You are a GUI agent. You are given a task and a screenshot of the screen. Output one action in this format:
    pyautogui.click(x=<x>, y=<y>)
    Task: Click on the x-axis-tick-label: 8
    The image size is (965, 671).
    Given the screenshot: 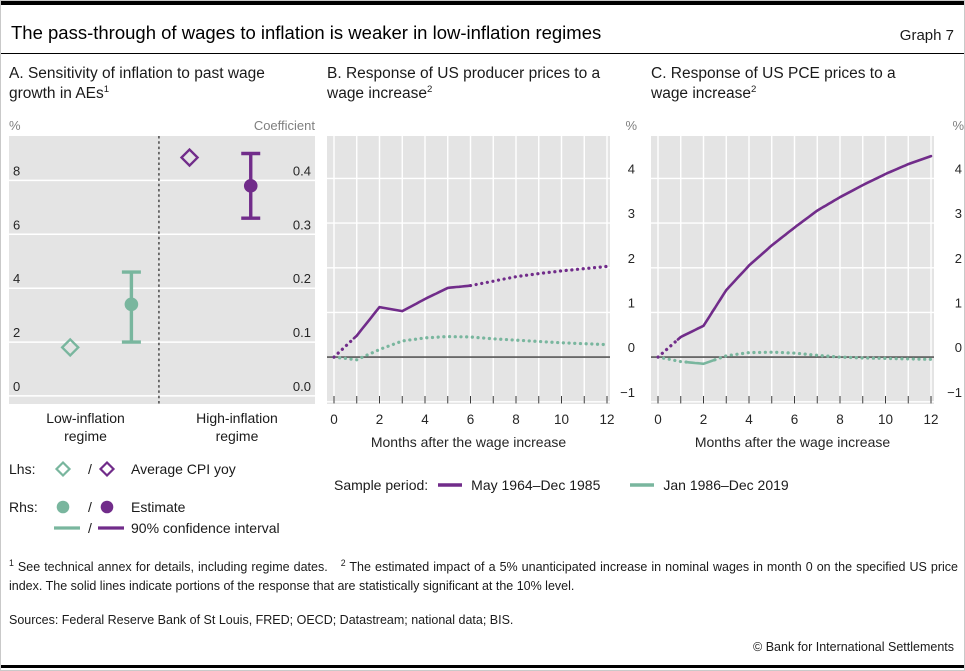 What is the action you would take?
    pyautogui.click(x=840, y=419)
    